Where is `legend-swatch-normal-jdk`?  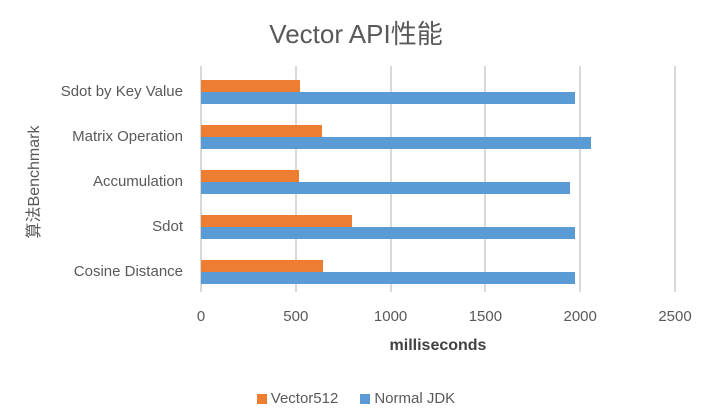 legend-swatch-normal-jdk is located at coordinates (365, 398).